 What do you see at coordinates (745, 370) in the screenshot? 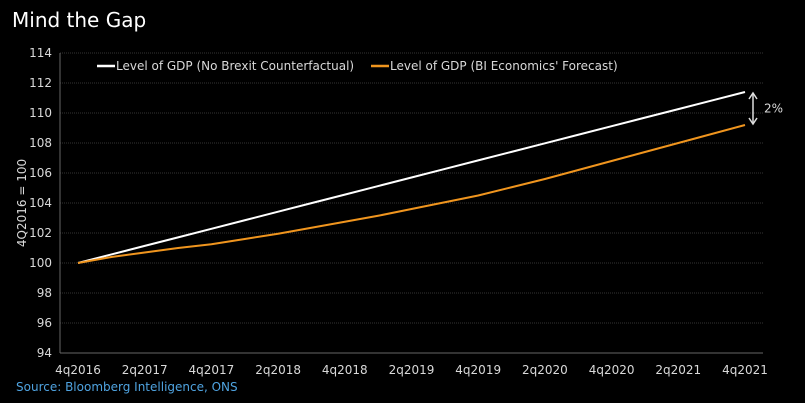
I see `x-tick-label: 4q2021` at bounding box center [745, 370].